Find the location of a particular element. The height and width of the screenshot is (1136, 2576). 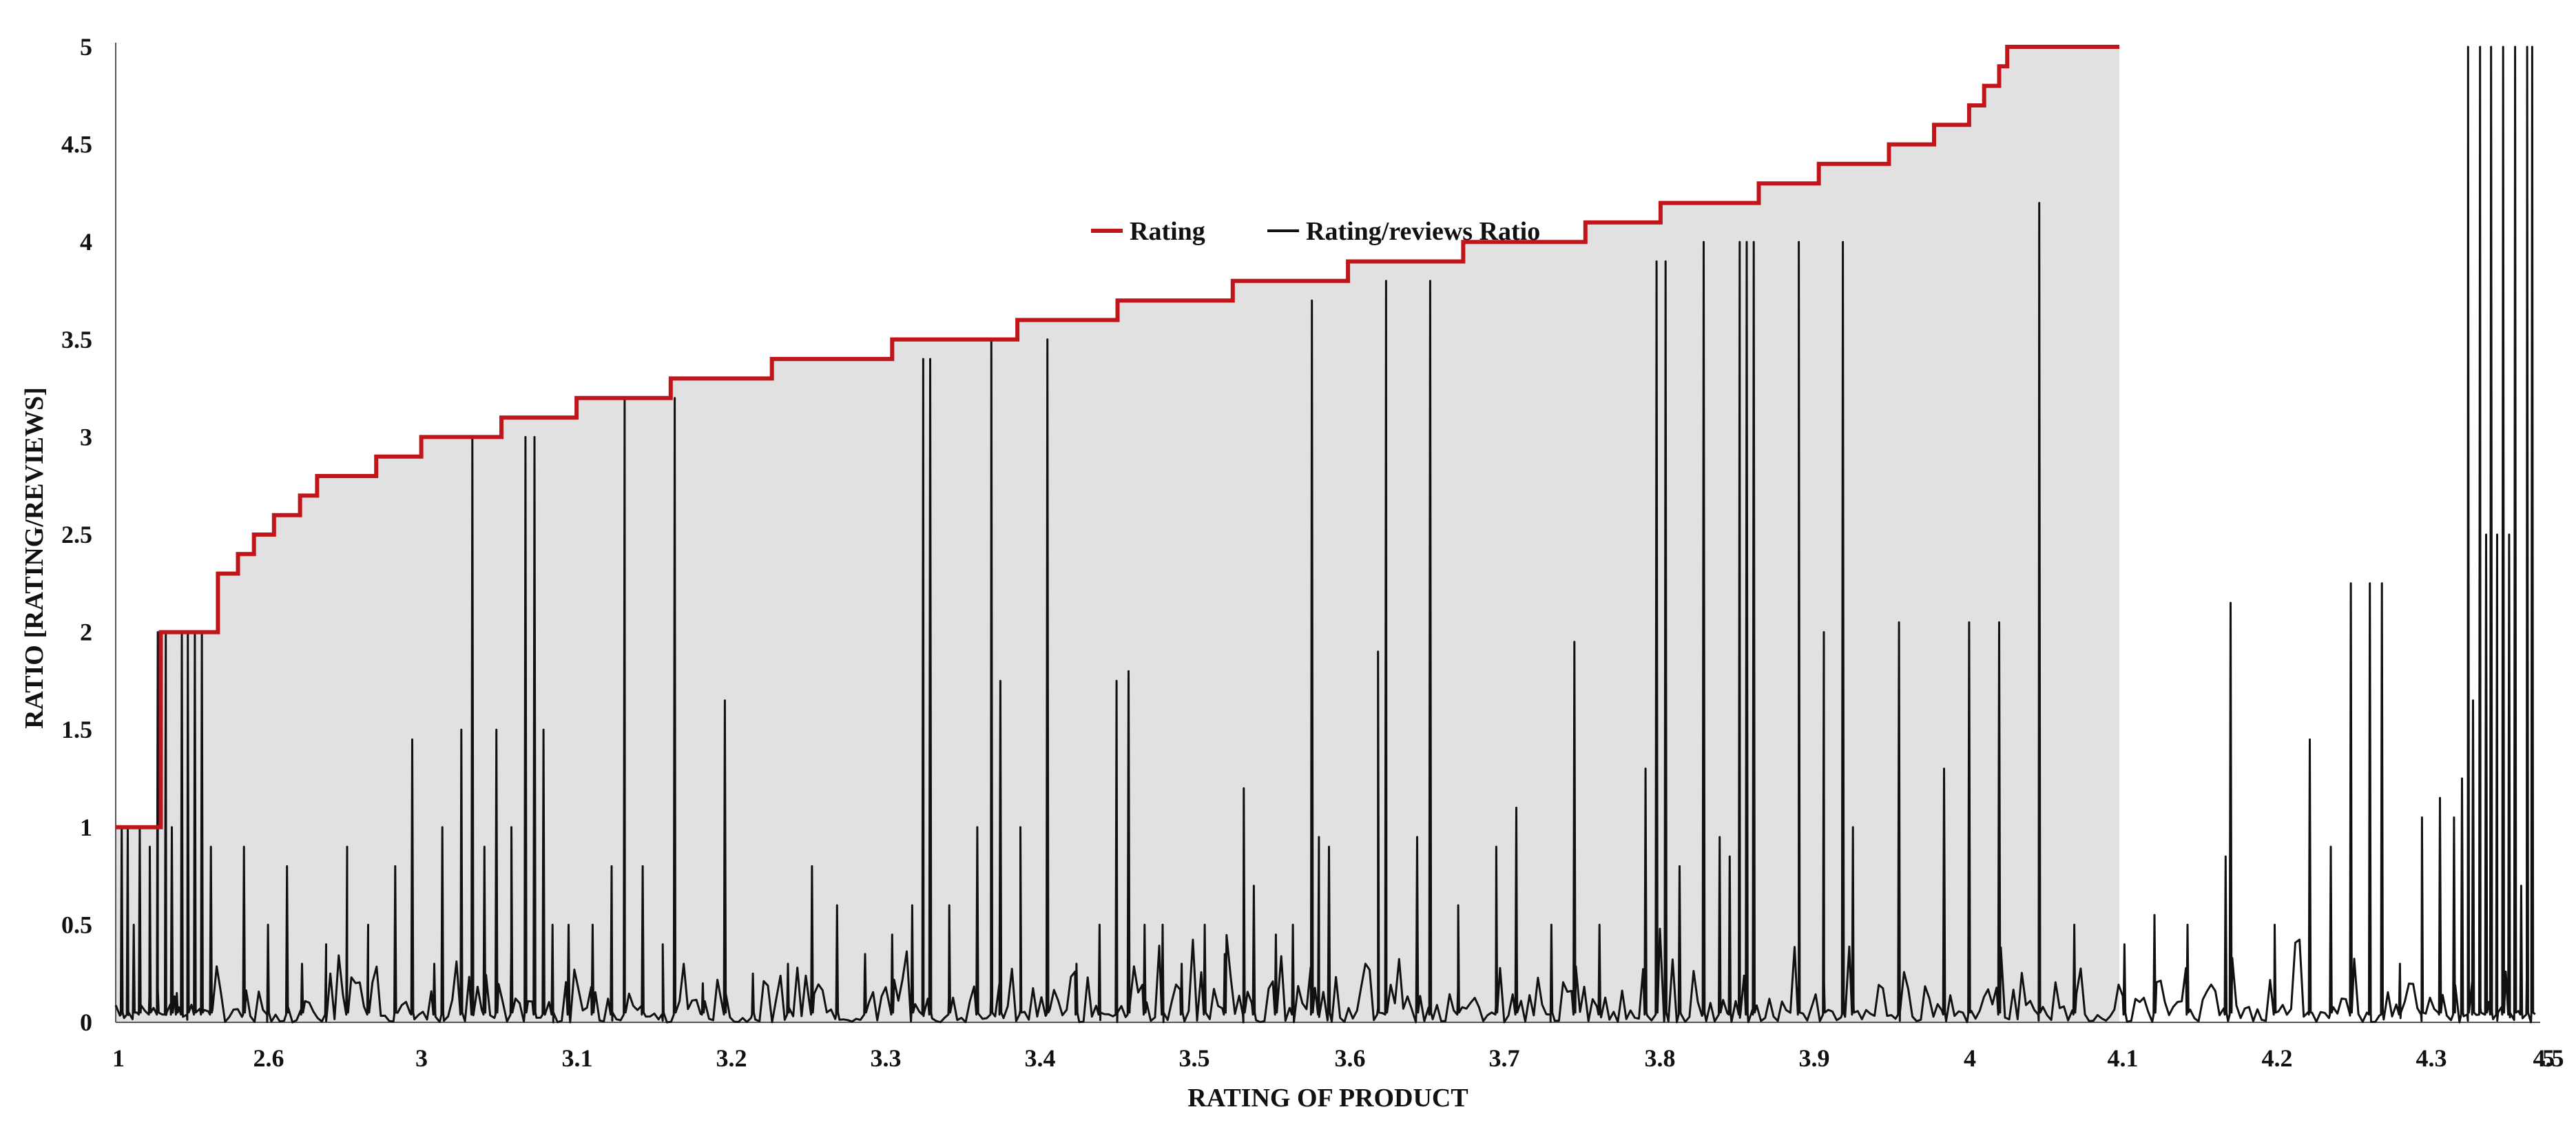

x-tick-label: 3.6 is located at coordinates (1350, 1058).